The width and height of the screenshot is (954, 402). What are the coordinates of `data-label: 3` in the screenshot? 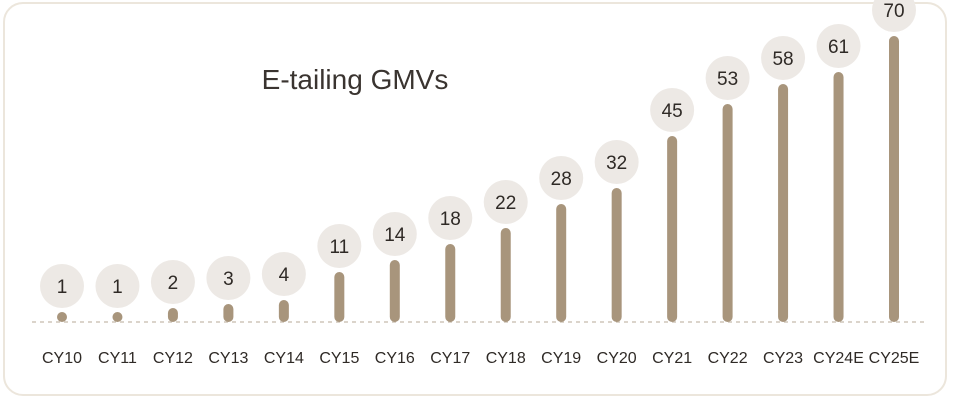 It's located at (228, 279).